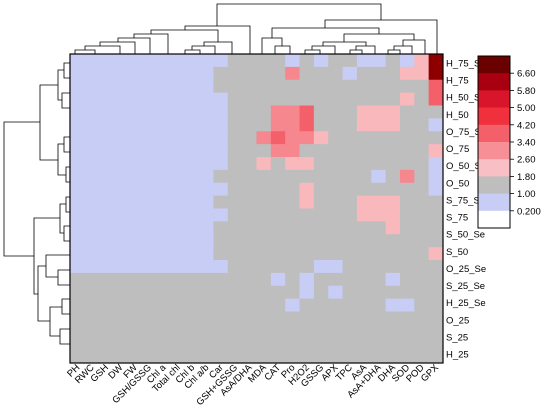  What do you see at coordinates (525, 143) in the screenshot?
I see `legend-labels: 6.60 5.80 5.00 4.20 3.40 2.60 1.80 1.00 0.200` at bounding box center [525, 143].